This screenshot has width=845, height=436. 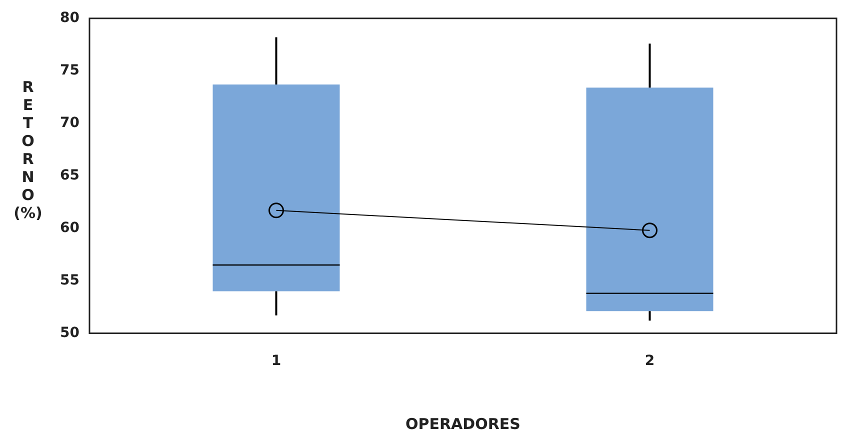 I want to click on x-axis-title: OPERADORES, so click(x=463, y=423).